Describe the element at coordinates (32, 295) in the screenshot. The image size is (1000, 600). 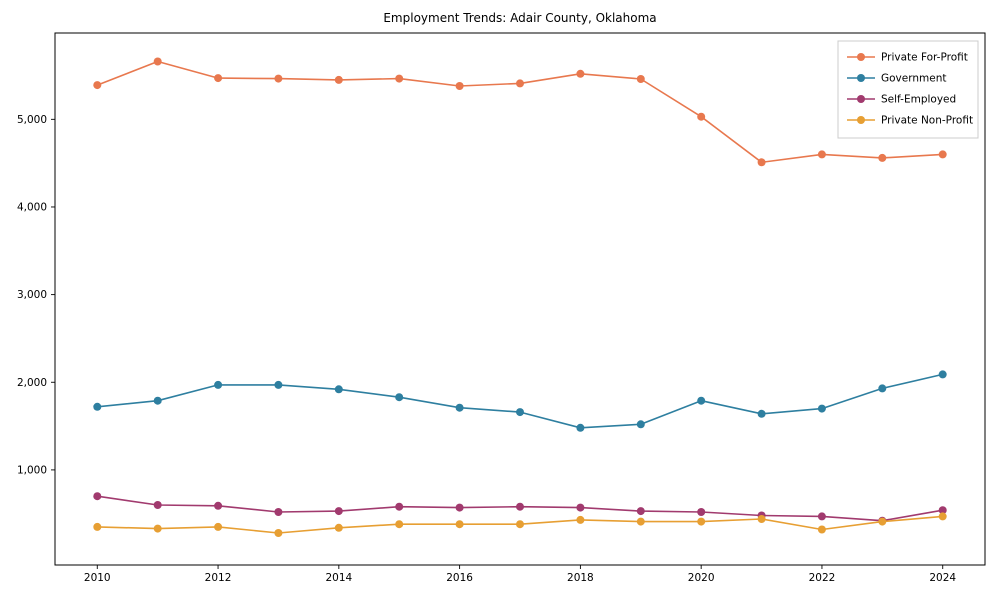
I see `y-tick-label: 3,000` at that location.